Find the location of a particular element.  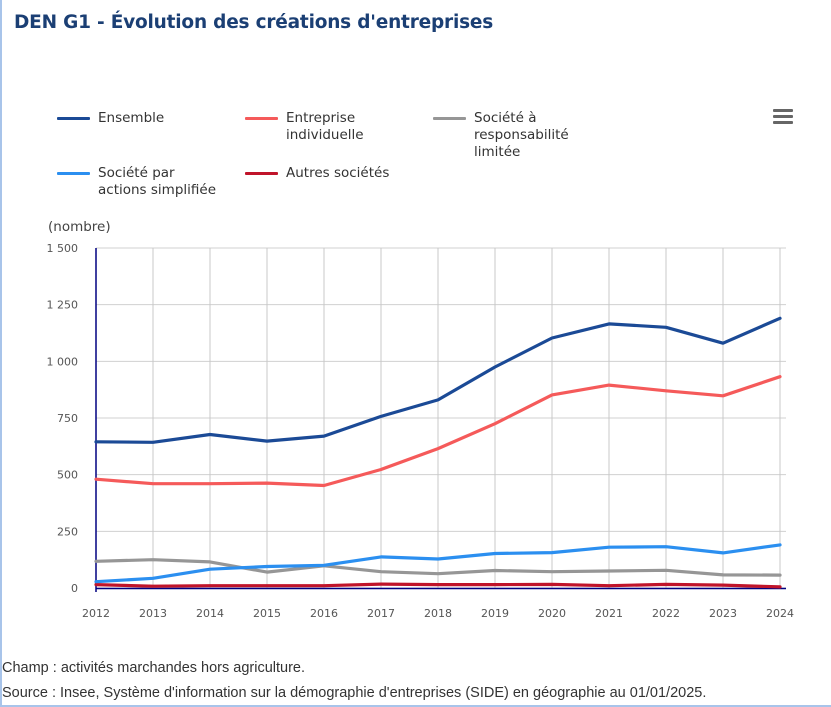

y-tick-label: 750 is located at coordinates (67, 418).